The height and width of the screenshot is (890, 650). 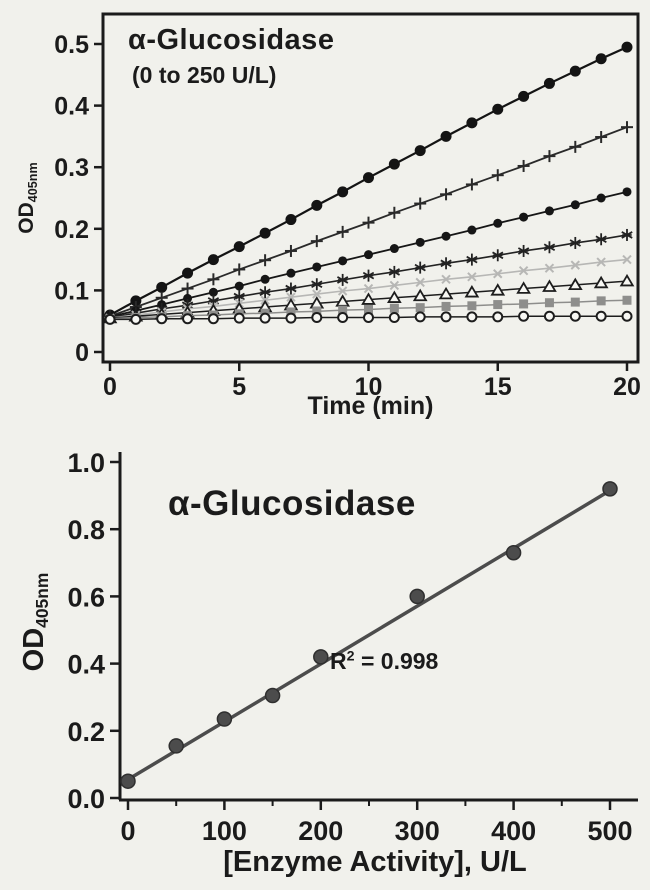 What do you see at coordinates (609, 831) in the screenshot?
I see `svg-text: 500` at bounding box center [609, 831].